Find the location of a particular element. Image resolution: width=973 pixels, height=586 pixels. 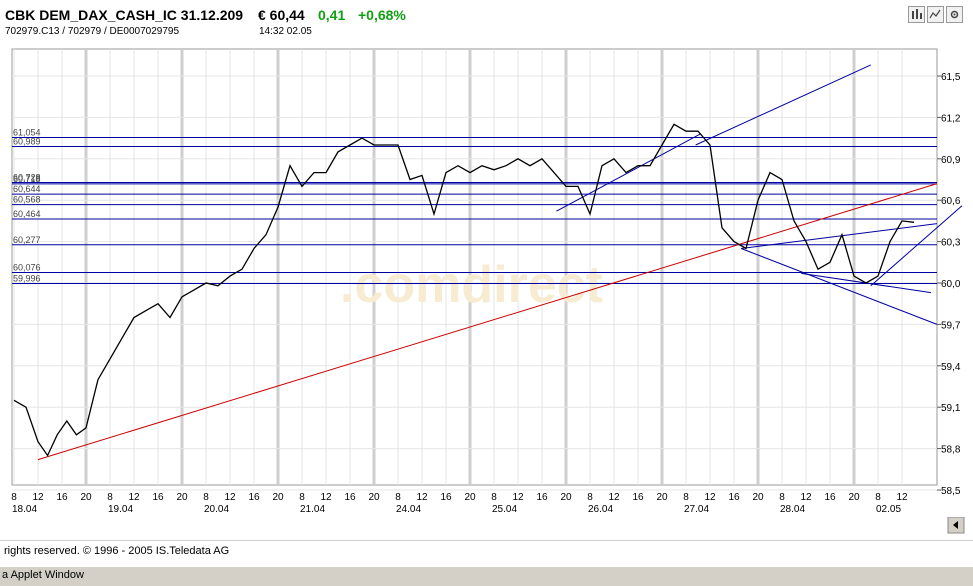

level-label: 60,728 is located at coordinates (27, 178).